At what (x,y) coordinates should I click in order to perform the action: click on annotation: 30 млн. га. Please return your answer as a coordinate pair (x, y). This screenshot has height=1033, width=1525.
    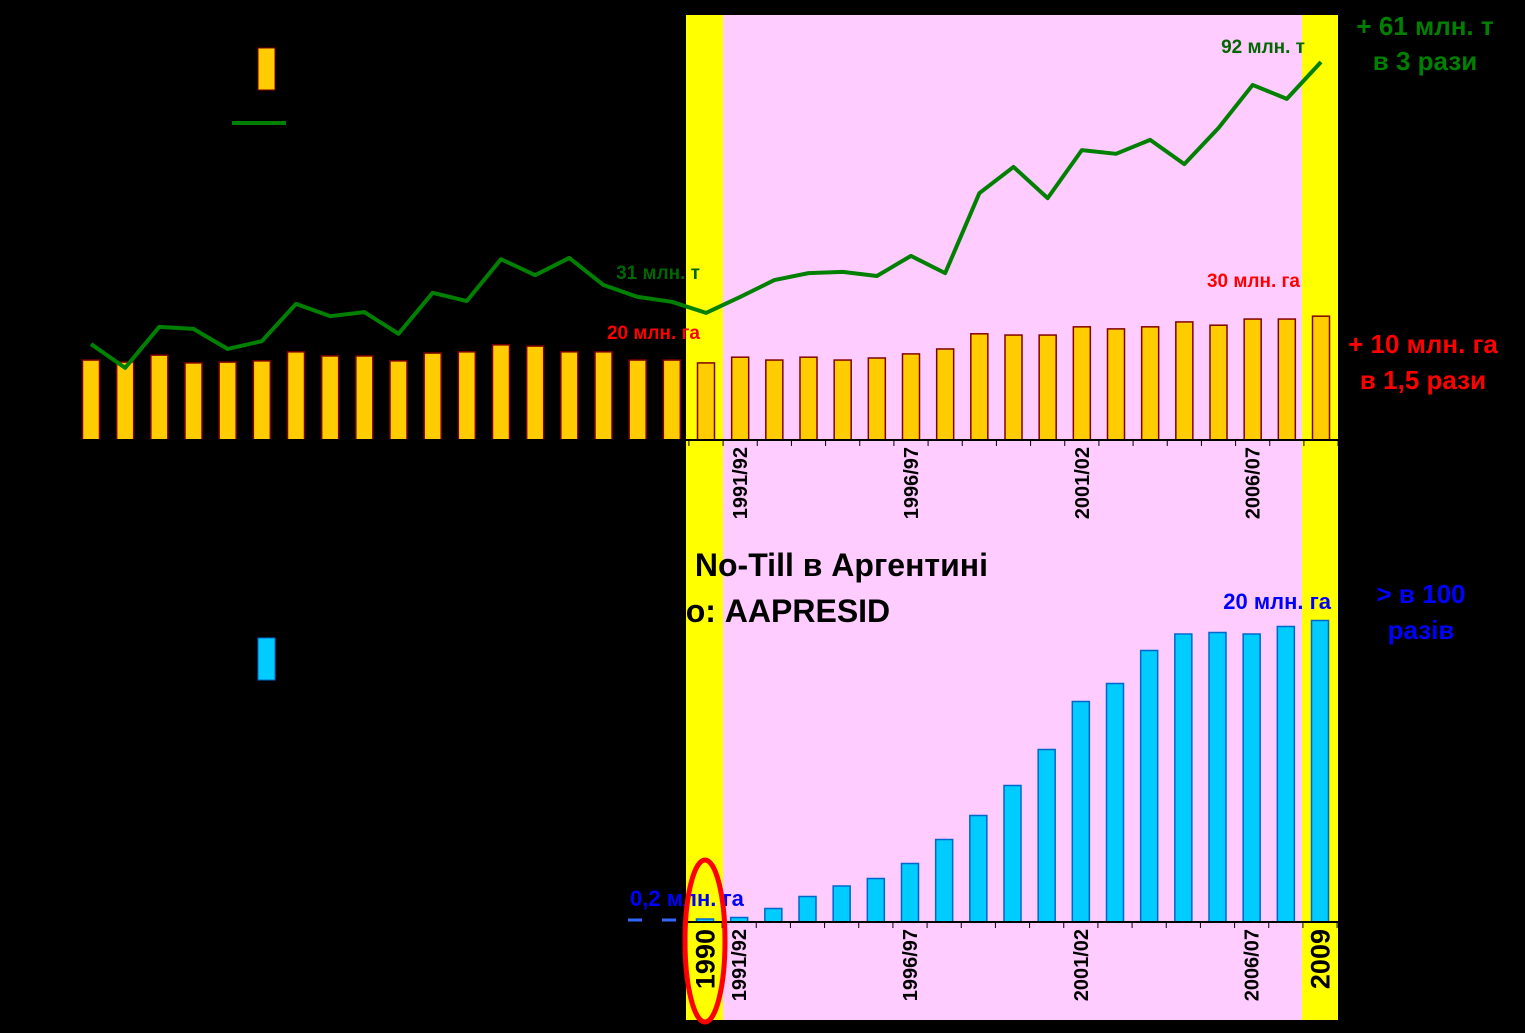
    Looking at the image, I should click on (1253, 281).